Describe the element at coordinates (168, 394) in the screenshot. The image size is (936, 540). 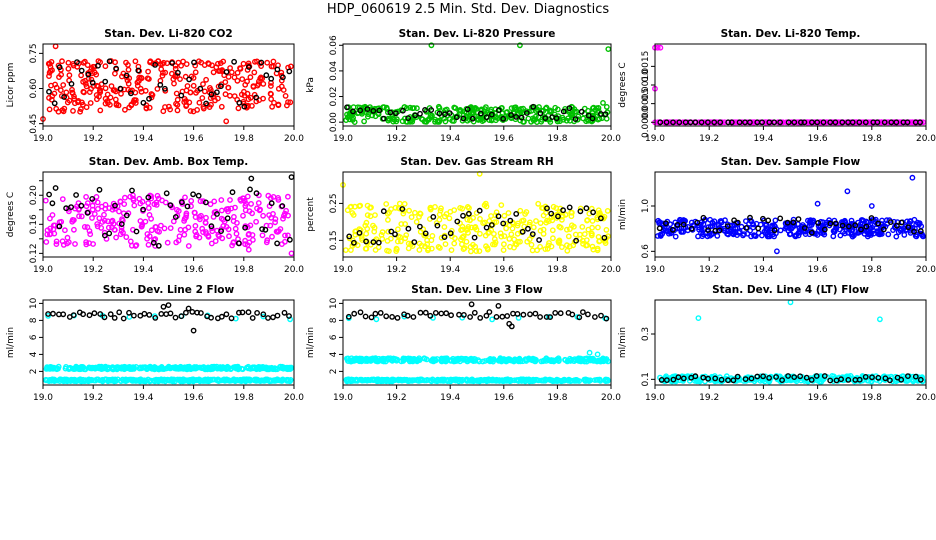
I see `x-axis: 19.0 19.2 19.4 19.6 19.8 20.0` at that location.